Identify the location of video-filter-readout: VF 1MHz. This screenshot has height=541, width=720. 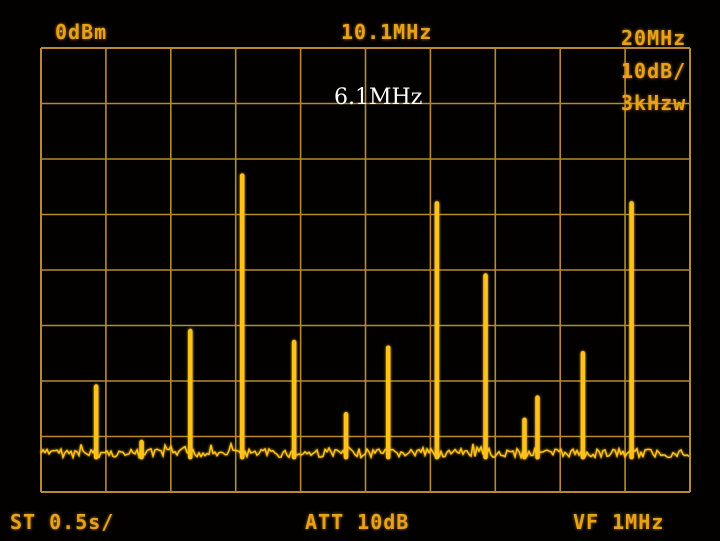
(619, 522).